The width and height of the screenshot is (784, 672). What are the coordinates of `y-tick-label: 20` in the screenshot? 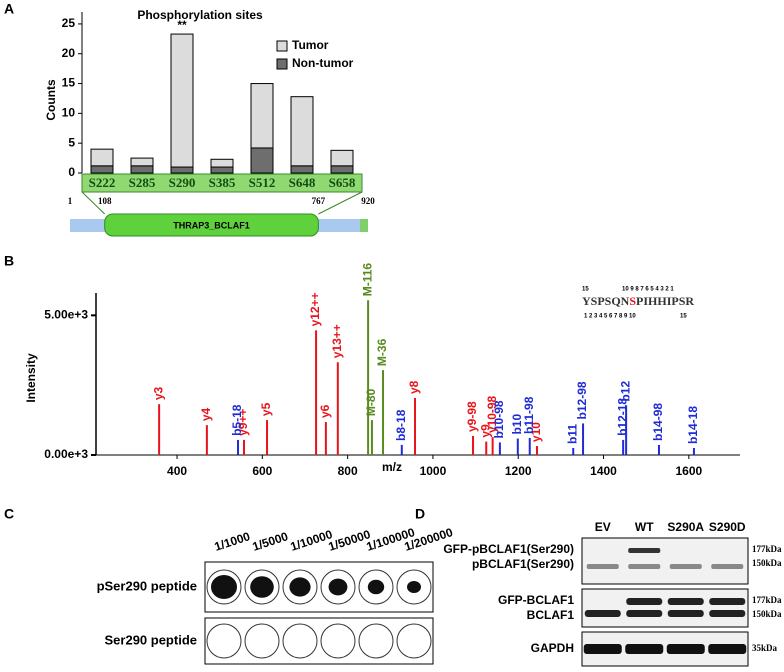 It's located at (69, 53).